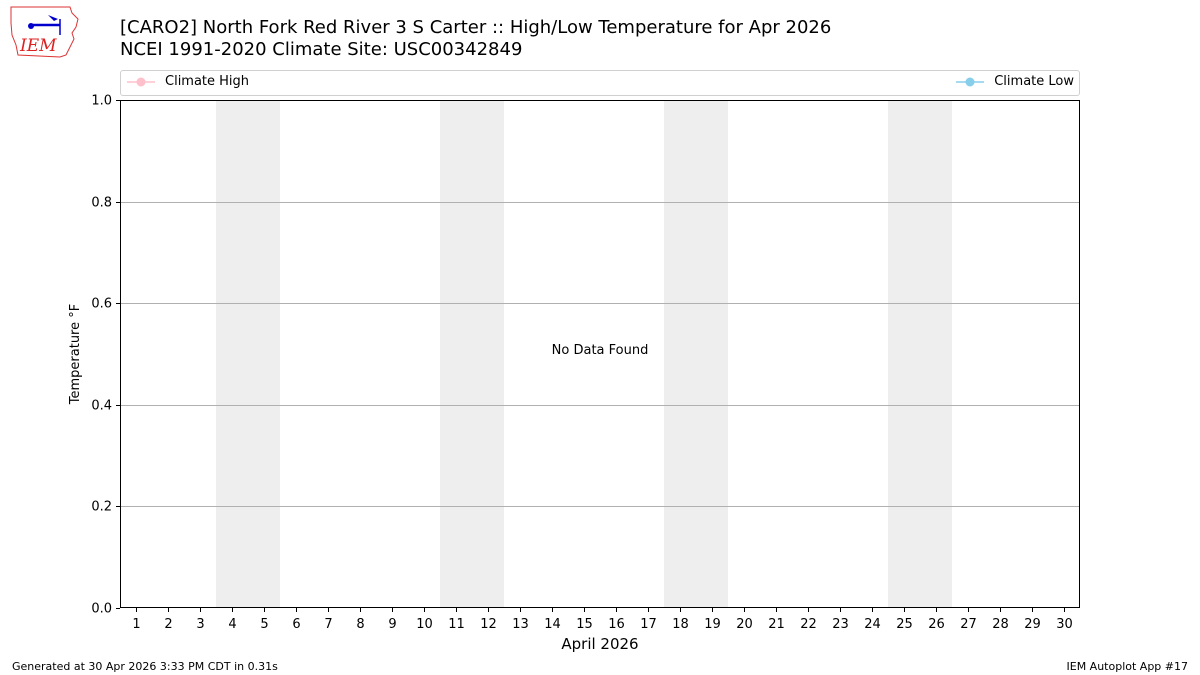  I want to click on x-tick-label: 20, so click(744, 624).